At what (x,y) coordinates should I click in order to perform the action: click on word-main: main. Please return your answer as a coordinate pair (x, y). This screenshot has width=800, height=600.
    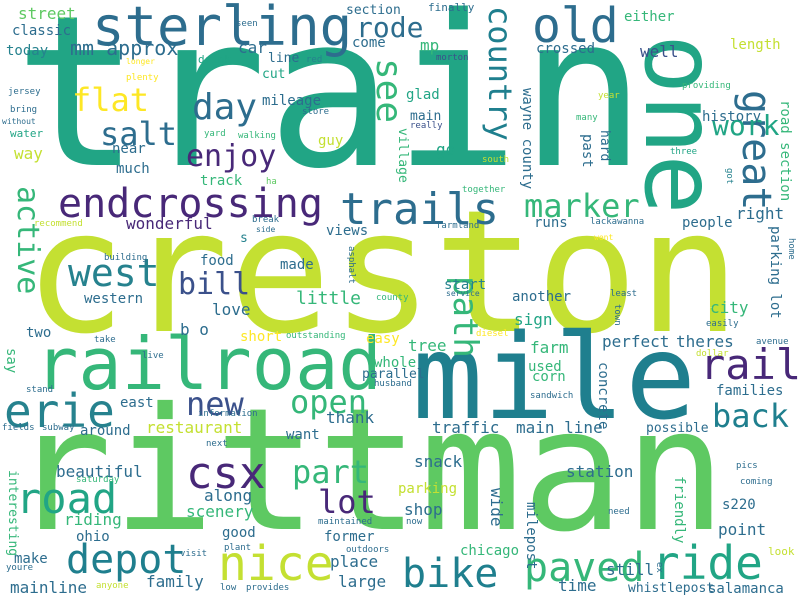
    Looking at the image, I should click on (426, 116).